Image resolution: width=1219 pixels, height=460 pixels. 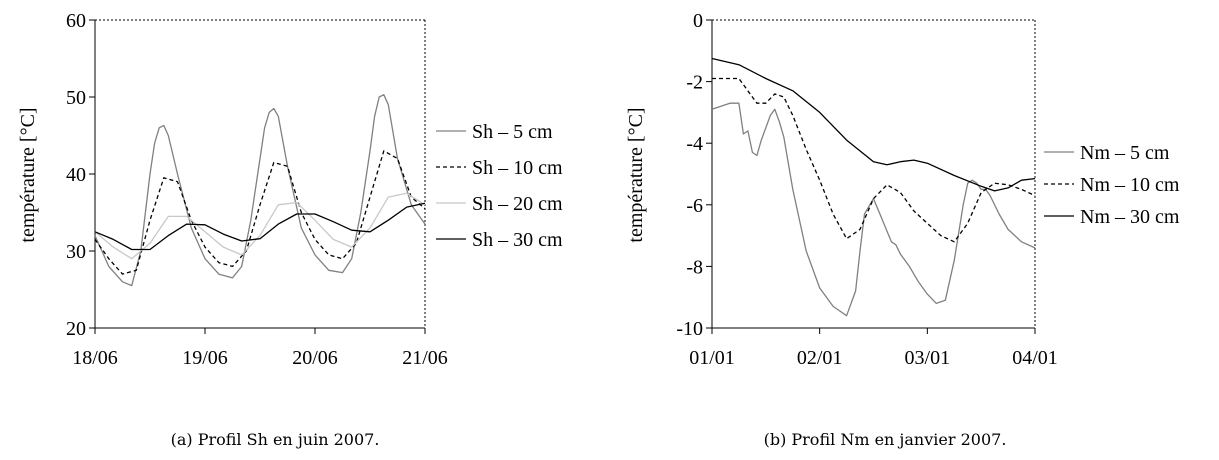 What do you see at coordinates (517, 204) in the screenshot?
I see `chart-a-legend-label: Sh – 20 cm` at bounding box center [517, 204].